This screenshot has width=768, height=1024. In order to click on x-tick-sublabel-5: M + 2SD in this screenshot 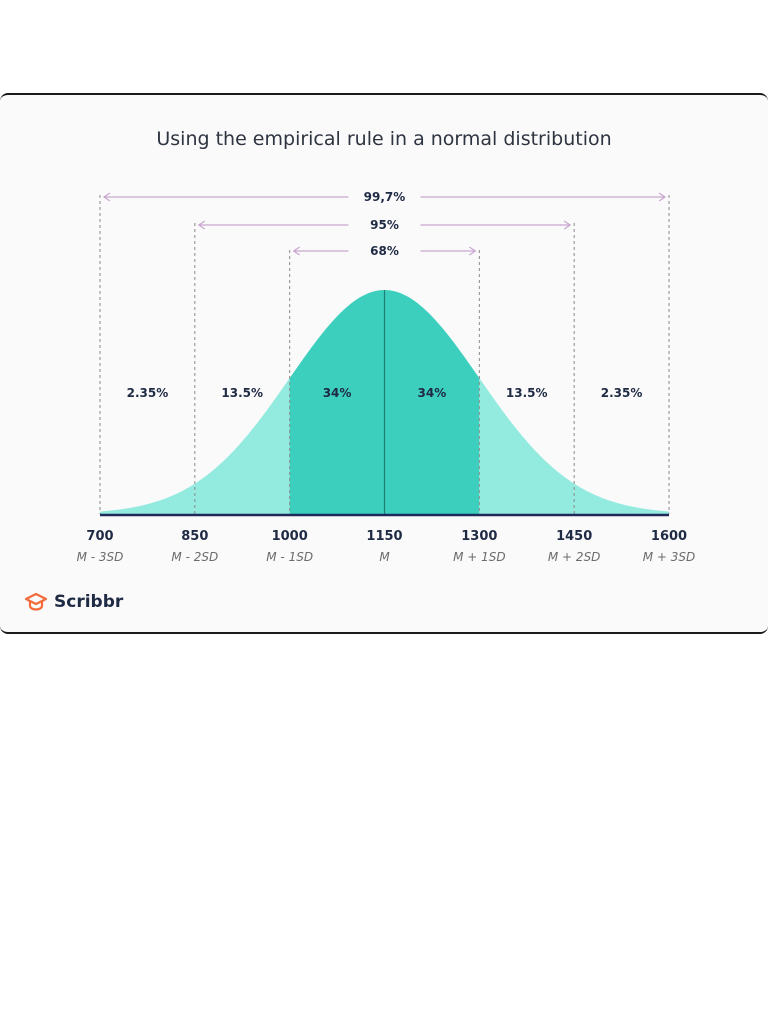, I will do `click(574, 557)`.